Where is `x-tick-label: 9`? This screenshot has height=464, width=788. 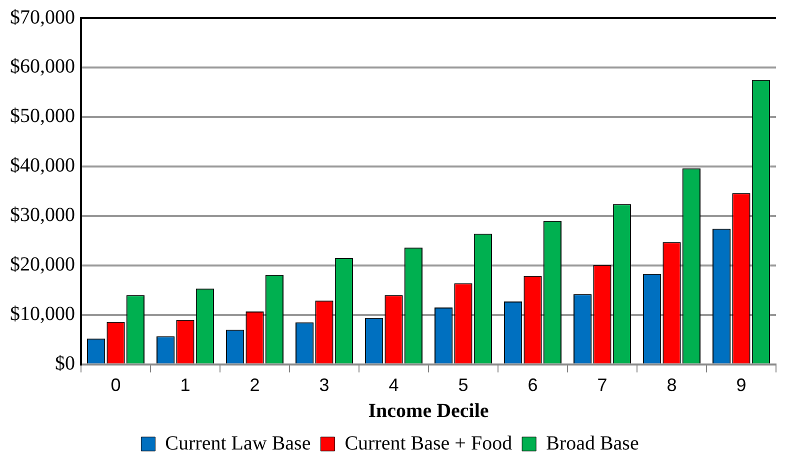 x-tick-label: 9 is located at coordinates (741, 385).